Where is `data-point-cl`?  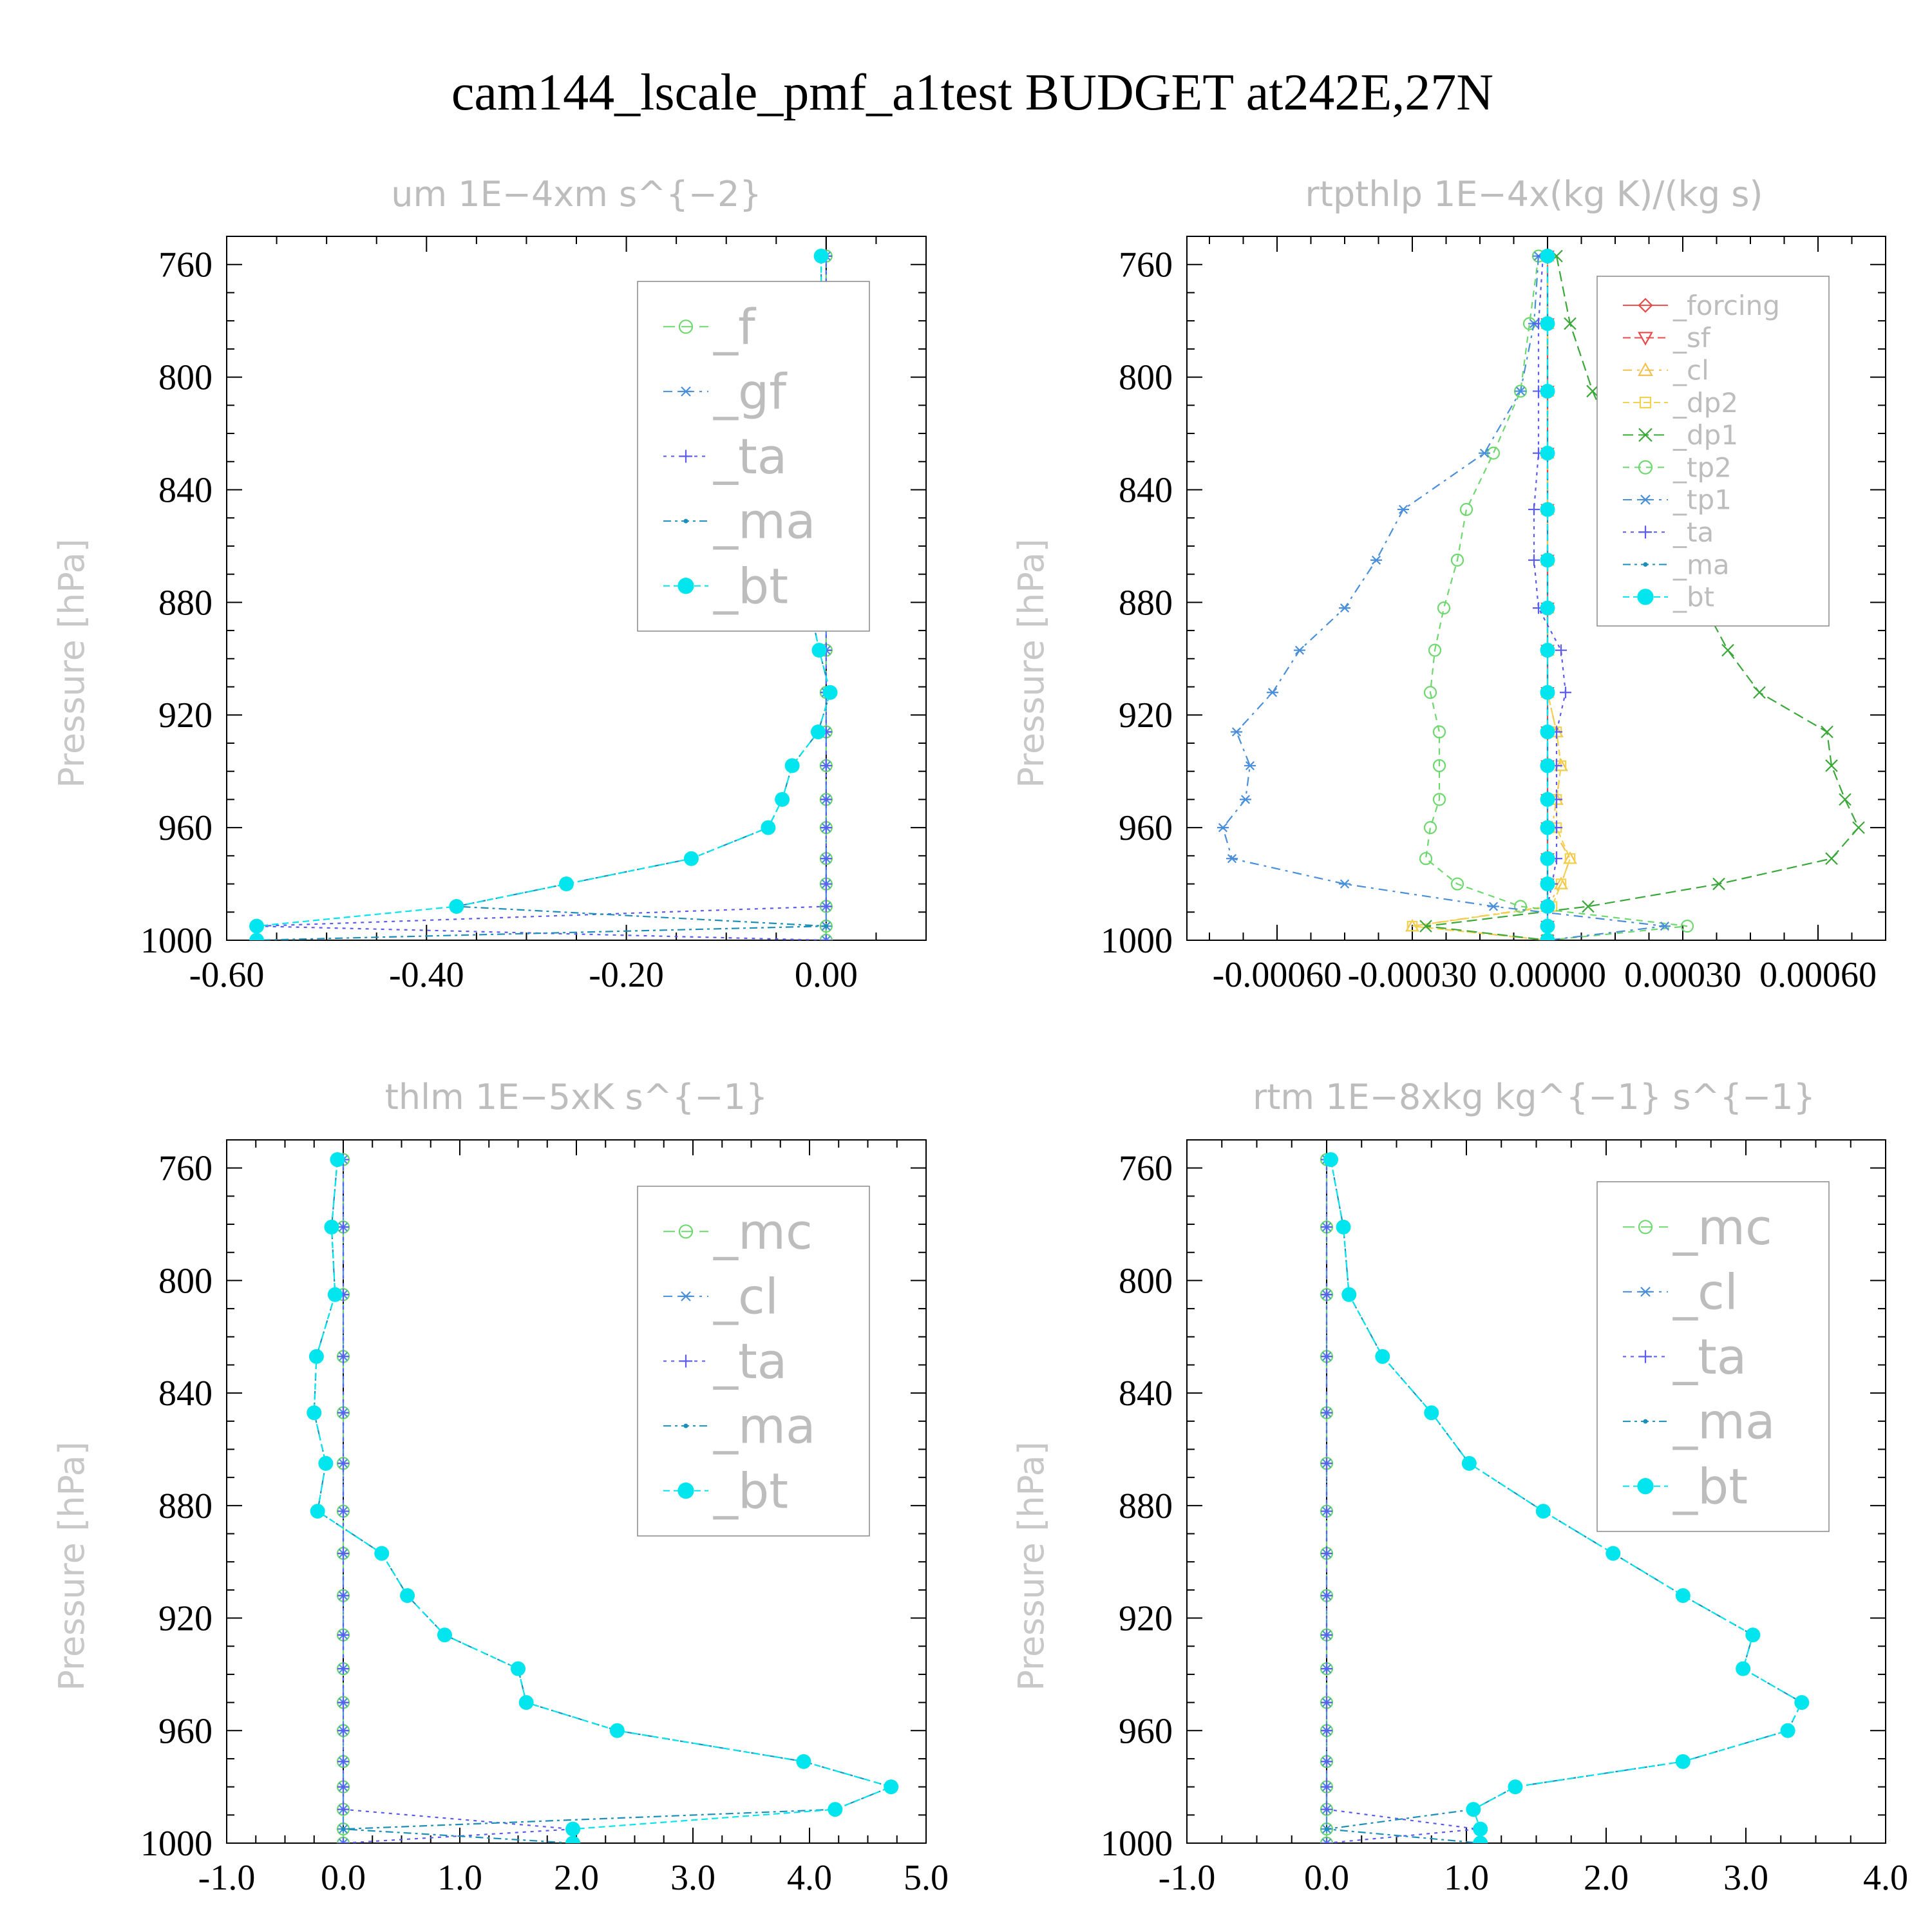
data-point-cl is located at coordinates (343, 1841).